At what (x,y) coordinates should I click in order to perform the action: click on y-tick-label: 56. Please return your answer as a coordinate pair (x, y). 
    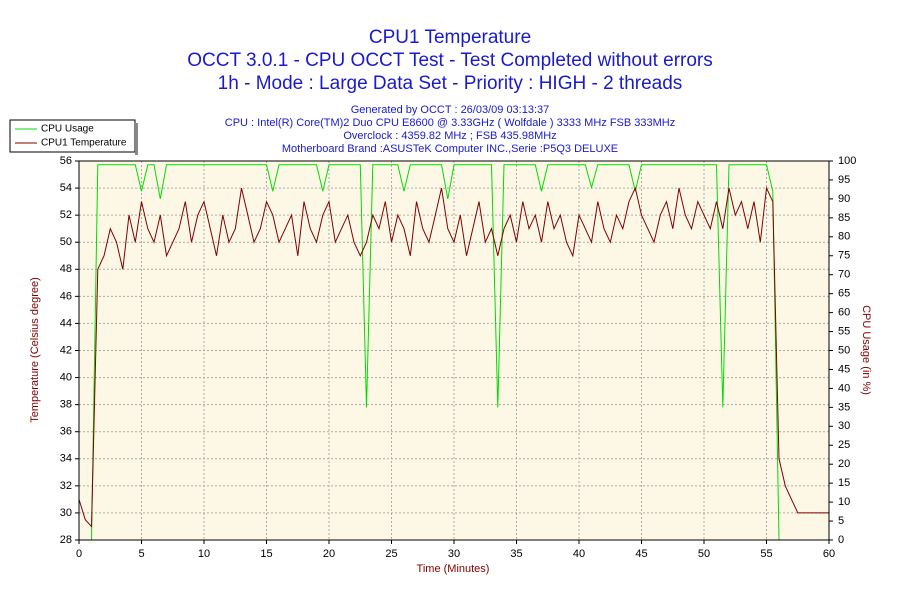
    Looking at the image, I should click on (66, 161).